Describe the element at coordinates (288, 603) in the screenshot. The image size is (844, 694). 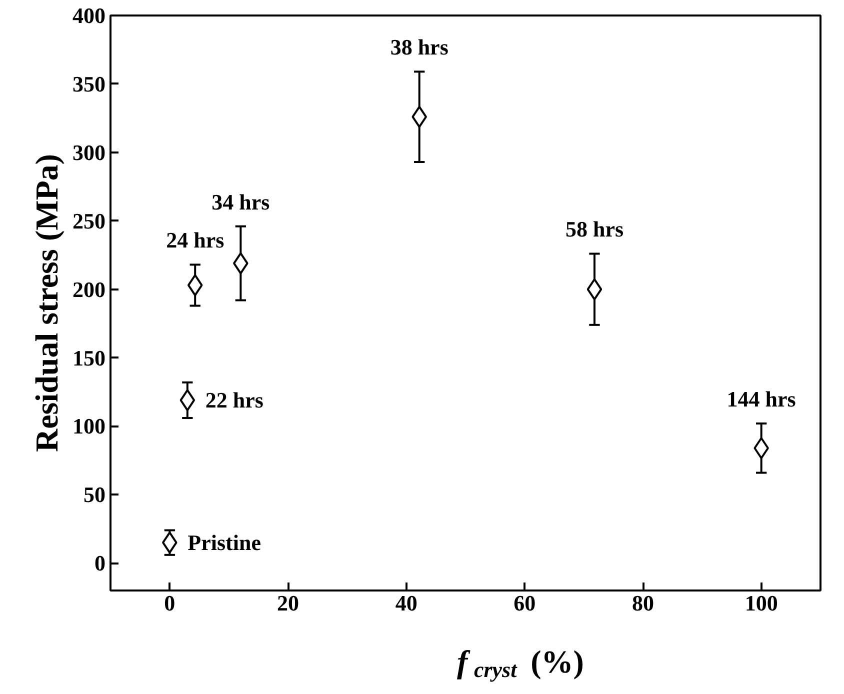
I see `x-tick-label: 20` at that location.